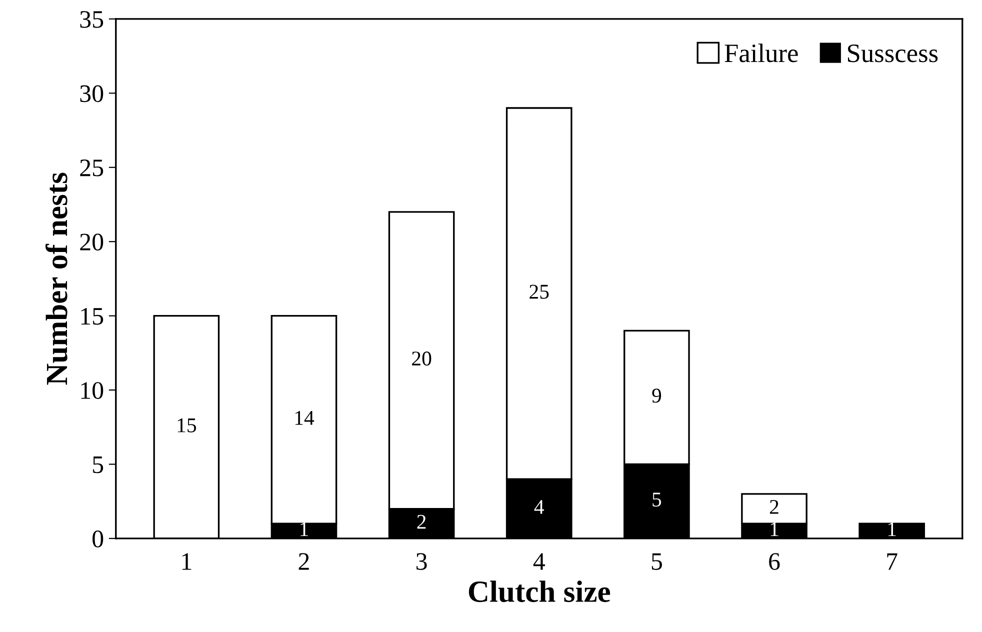 The height and width of the screenshot is (632, 982). I want to click on data-label: 9, so click(657, 395).